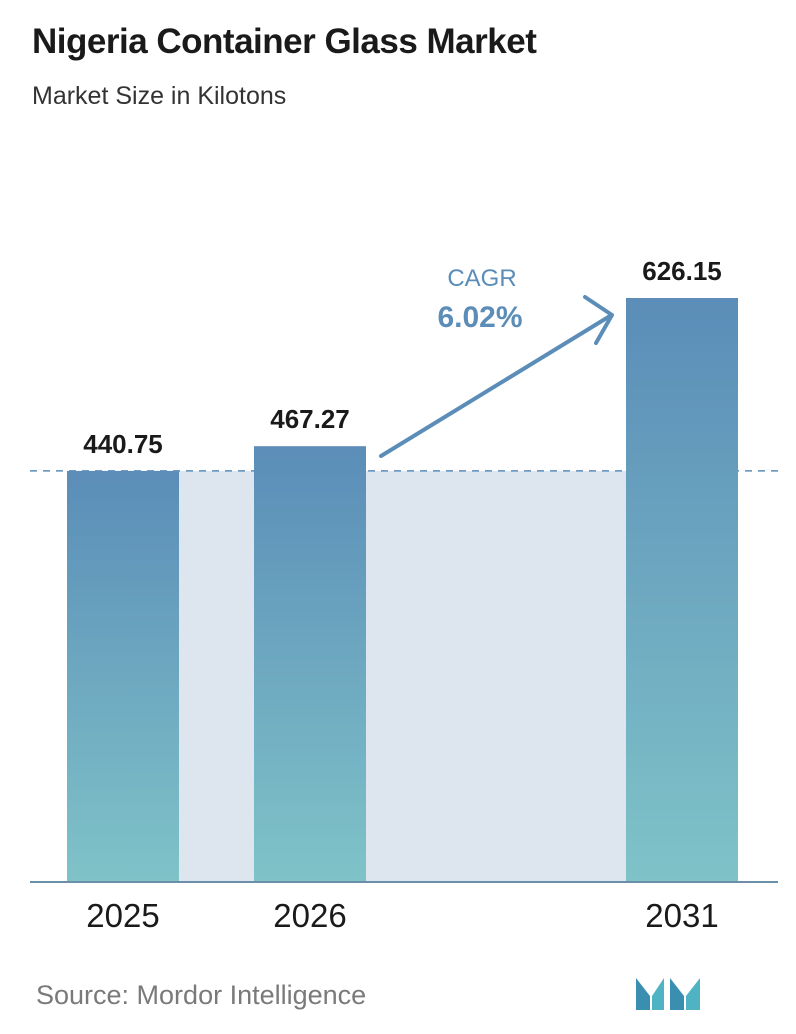 This screenshot has width=796, height=1034. What do you see at coordinates (122, 915) in the screenshot?
I see `x-tick-label-2025: 2025` at bounding box center [122, 915].